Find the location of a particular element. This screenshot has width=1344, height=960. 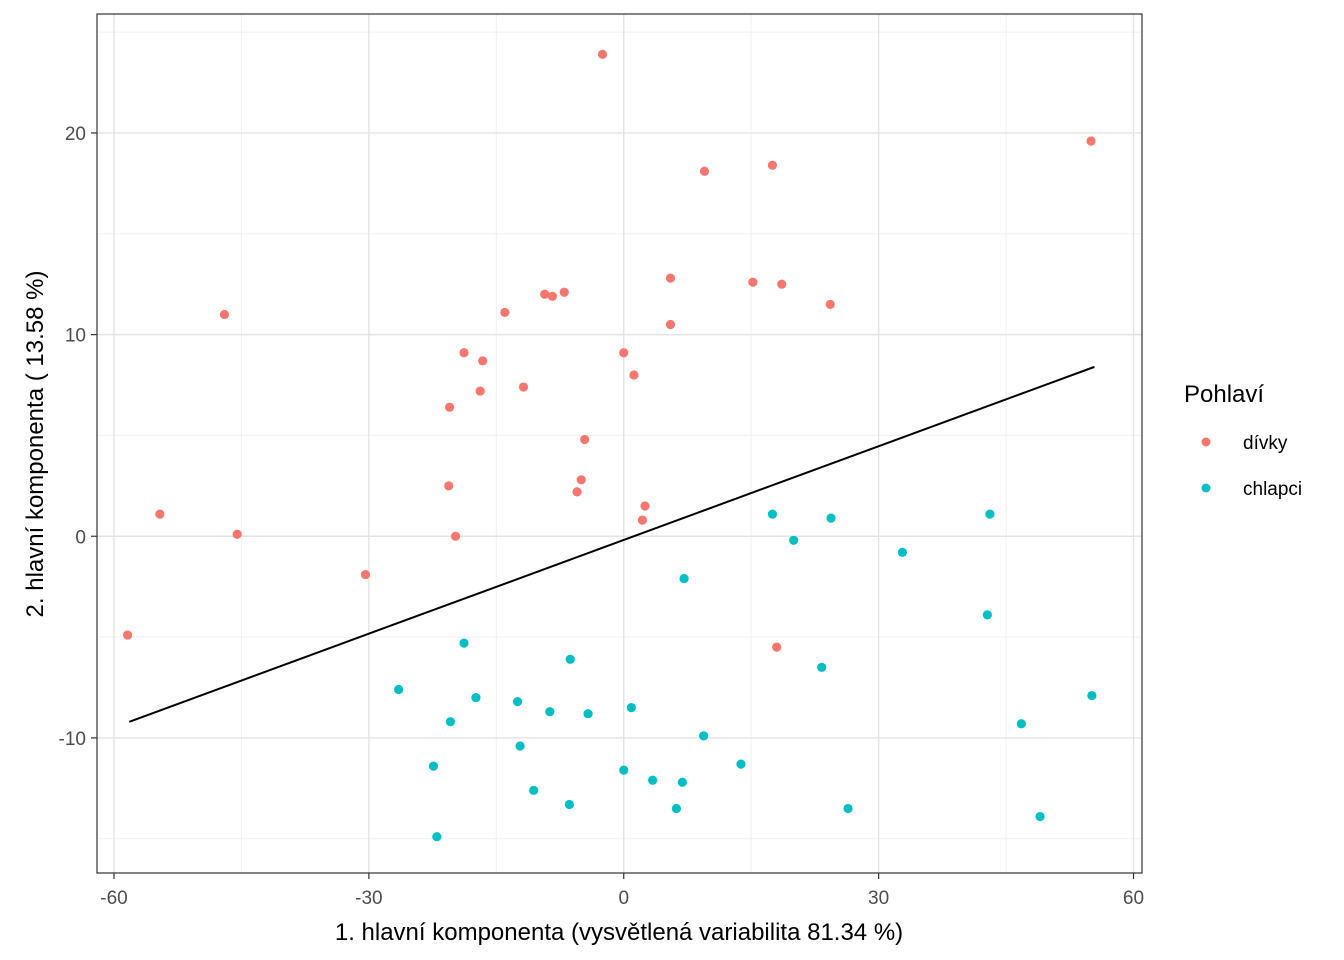

legend-title: Pohlaví is located at coordinates (1224, 394).